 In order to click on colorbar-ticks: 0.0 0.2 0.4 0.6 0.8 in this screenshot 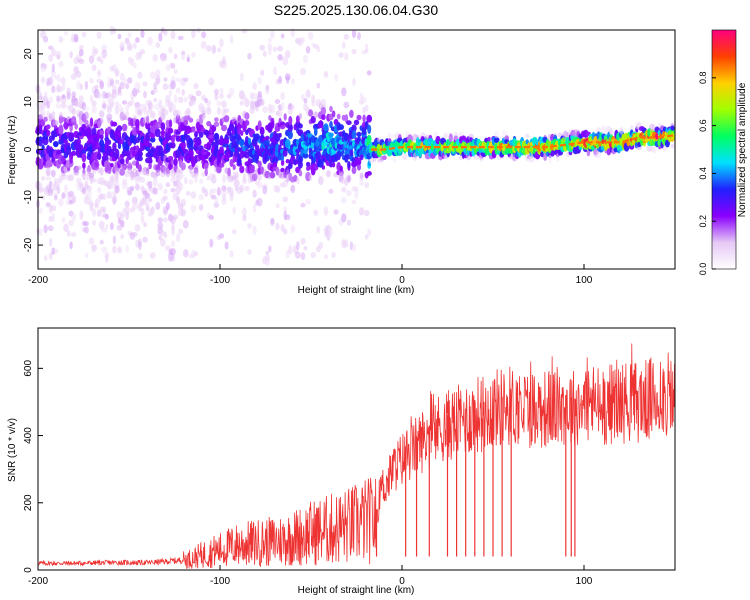, I will do `click(707, 173)`.